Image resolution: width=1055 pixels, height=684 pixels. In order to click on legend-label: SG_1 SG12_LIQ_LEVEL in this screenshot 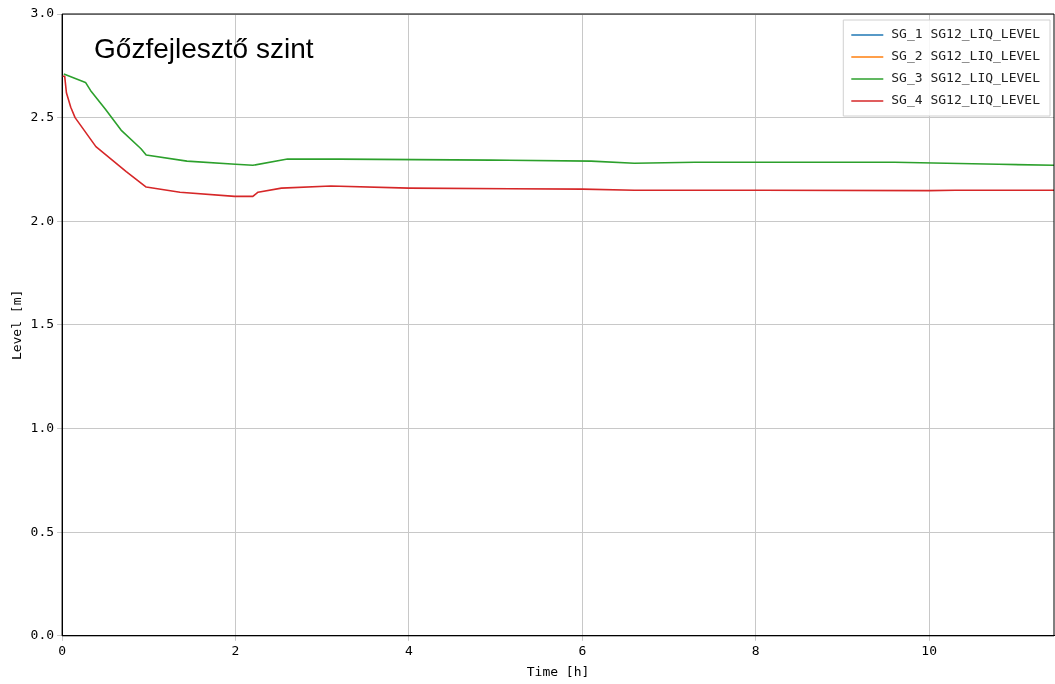, I will do `click(966, 34)`.